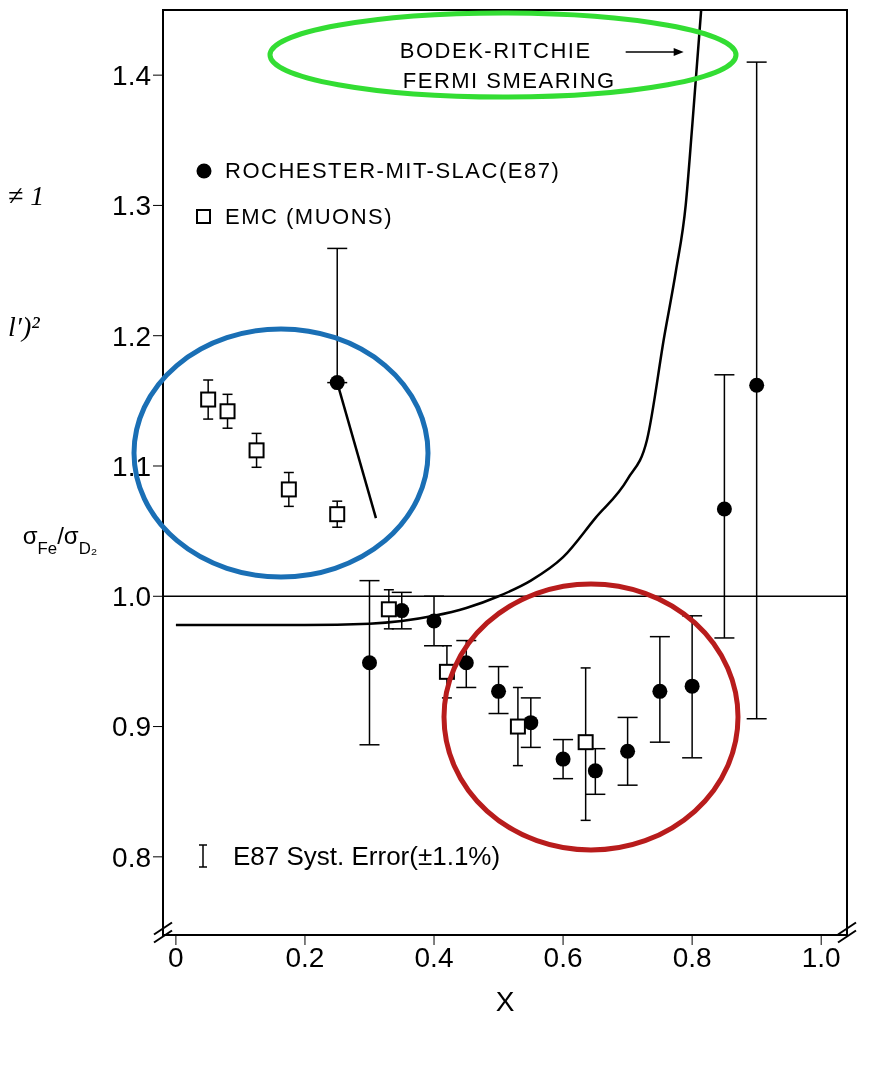 The width and height of the screenshot is (874, 1065). I want to click on legend-label: EMC (MUONS), so click(309, 217).